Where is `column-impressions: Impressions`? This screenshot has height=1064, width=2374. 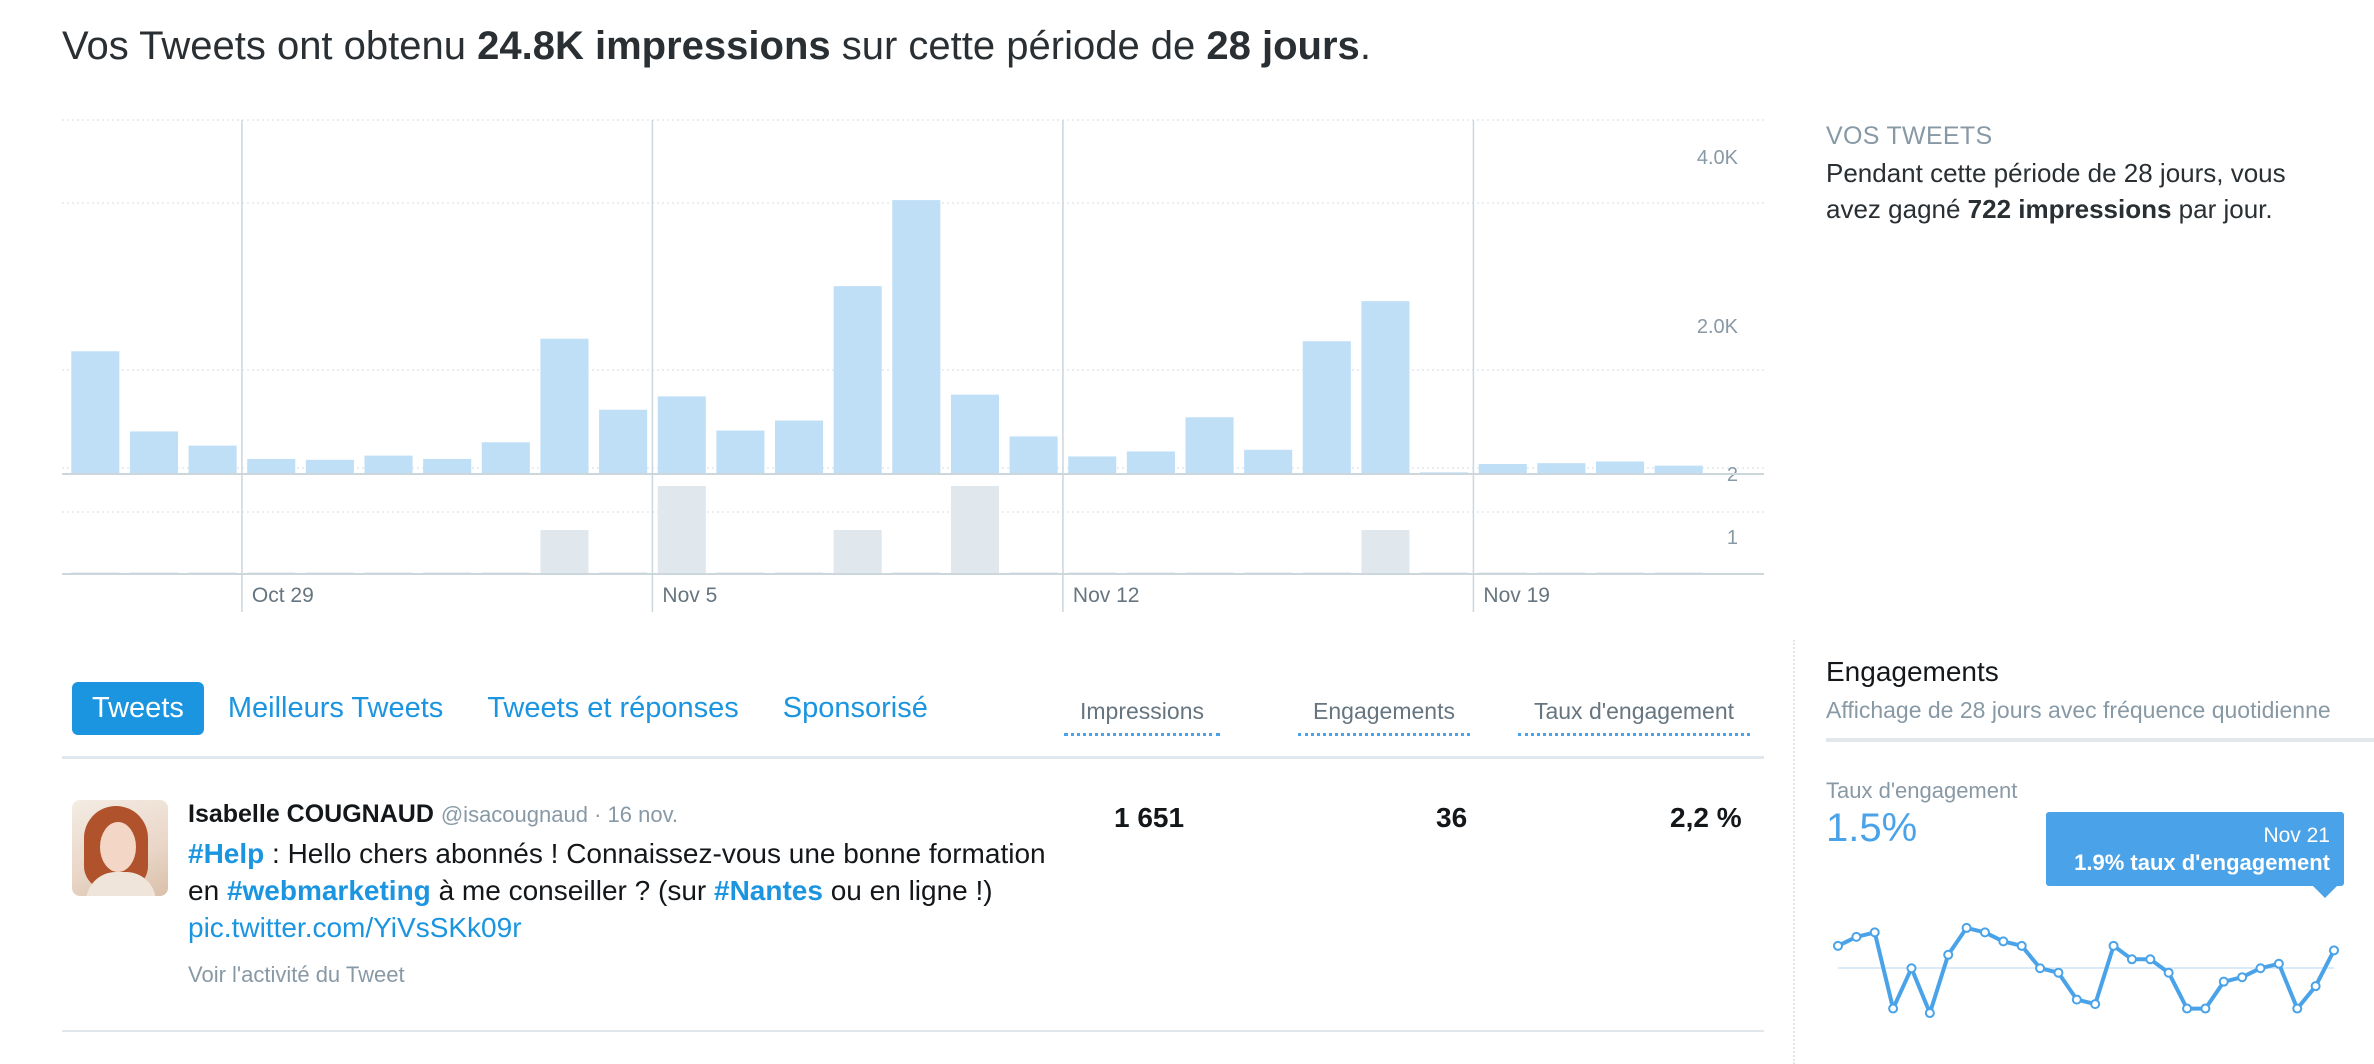 column-impressions: Impressions is located at coordinates (1142, 717).